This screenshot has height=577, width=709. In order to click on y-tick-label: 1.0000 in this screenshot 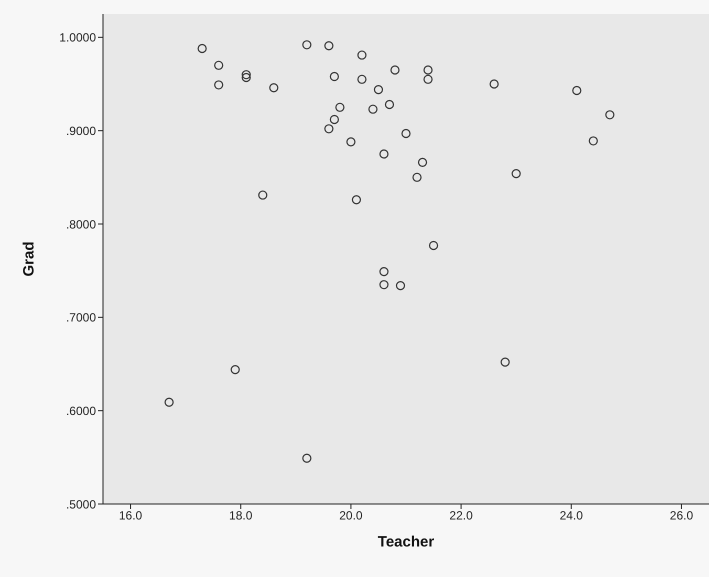, I will do `click(77, 37)`.